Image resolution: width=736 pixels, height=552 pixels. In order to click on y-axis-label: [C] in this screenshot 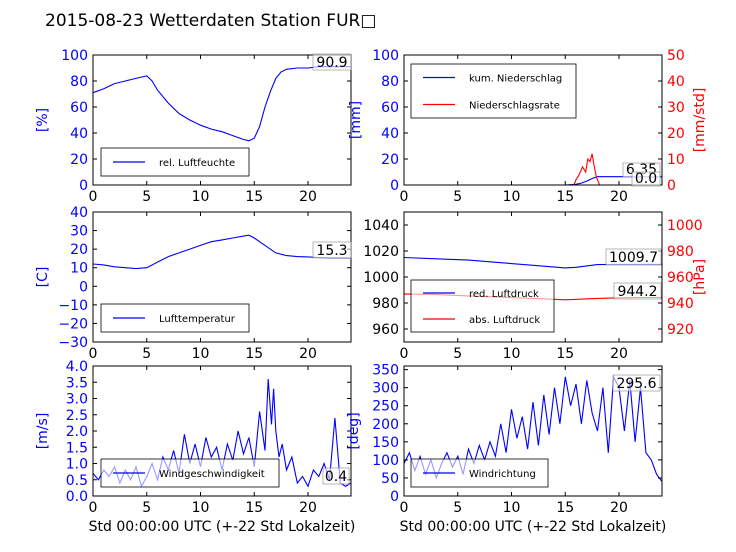, I will do `click(43, 277)`.